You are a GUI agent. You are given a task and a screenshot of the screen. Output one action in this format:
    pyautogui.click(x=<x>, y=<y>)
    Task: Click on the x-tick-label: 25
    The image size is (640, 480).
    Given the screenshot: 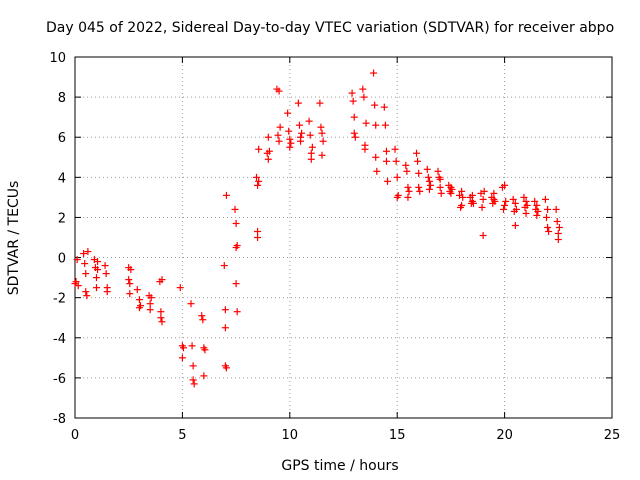 What is the action you would take?
    pyautogui.click(x=612, y=435)
    